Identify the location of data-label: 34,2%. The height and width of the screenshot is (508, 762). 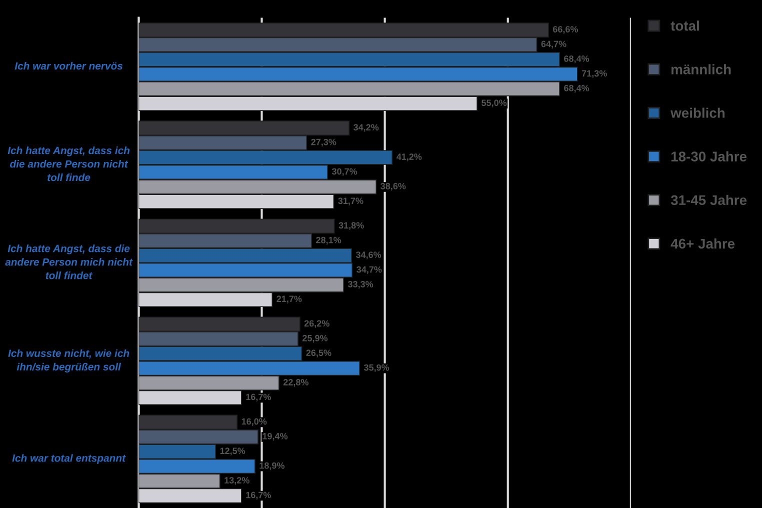
(366, 128).